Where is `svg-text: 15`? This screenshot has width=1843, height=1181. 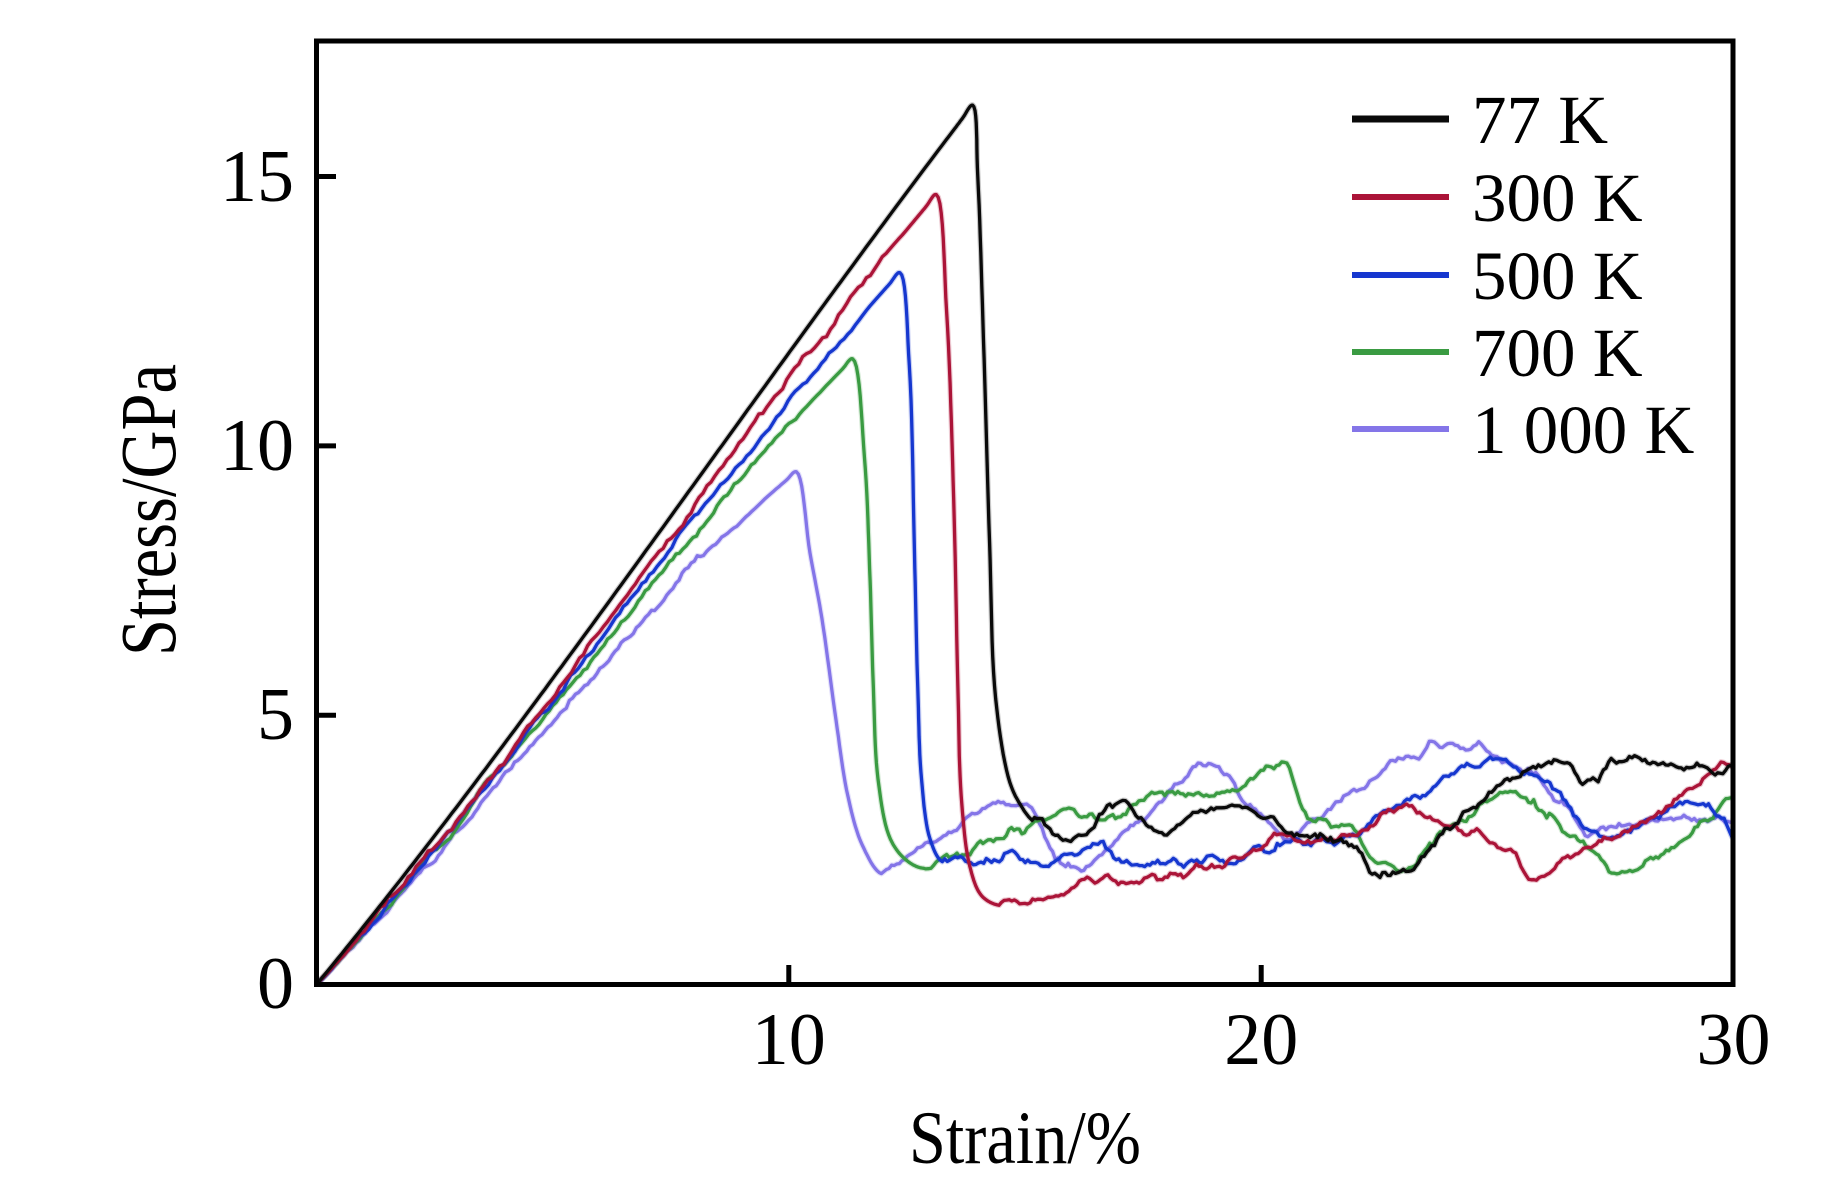
svg-text: 15 is located at coordinates (257, 177).